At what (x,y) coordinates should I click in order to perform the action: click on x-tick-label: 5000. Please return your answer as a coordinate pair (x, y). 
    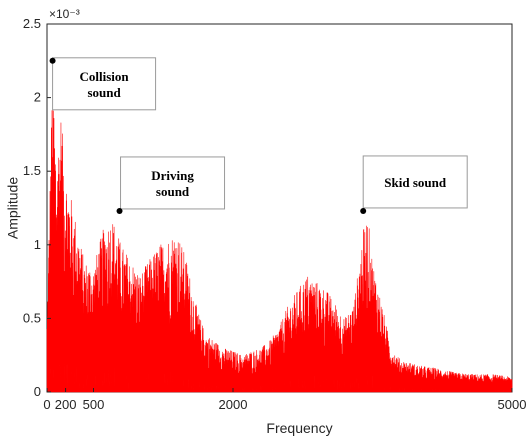
    Looking at the image, I should click on (512, 404).